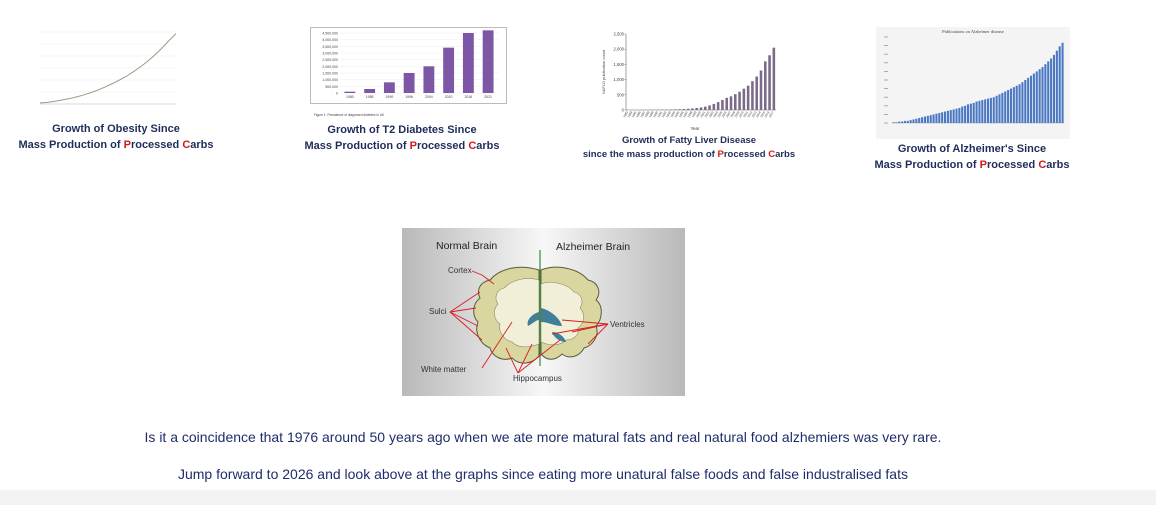  I want to click on y-tick-label: 2,500,000, so click(330, 60).